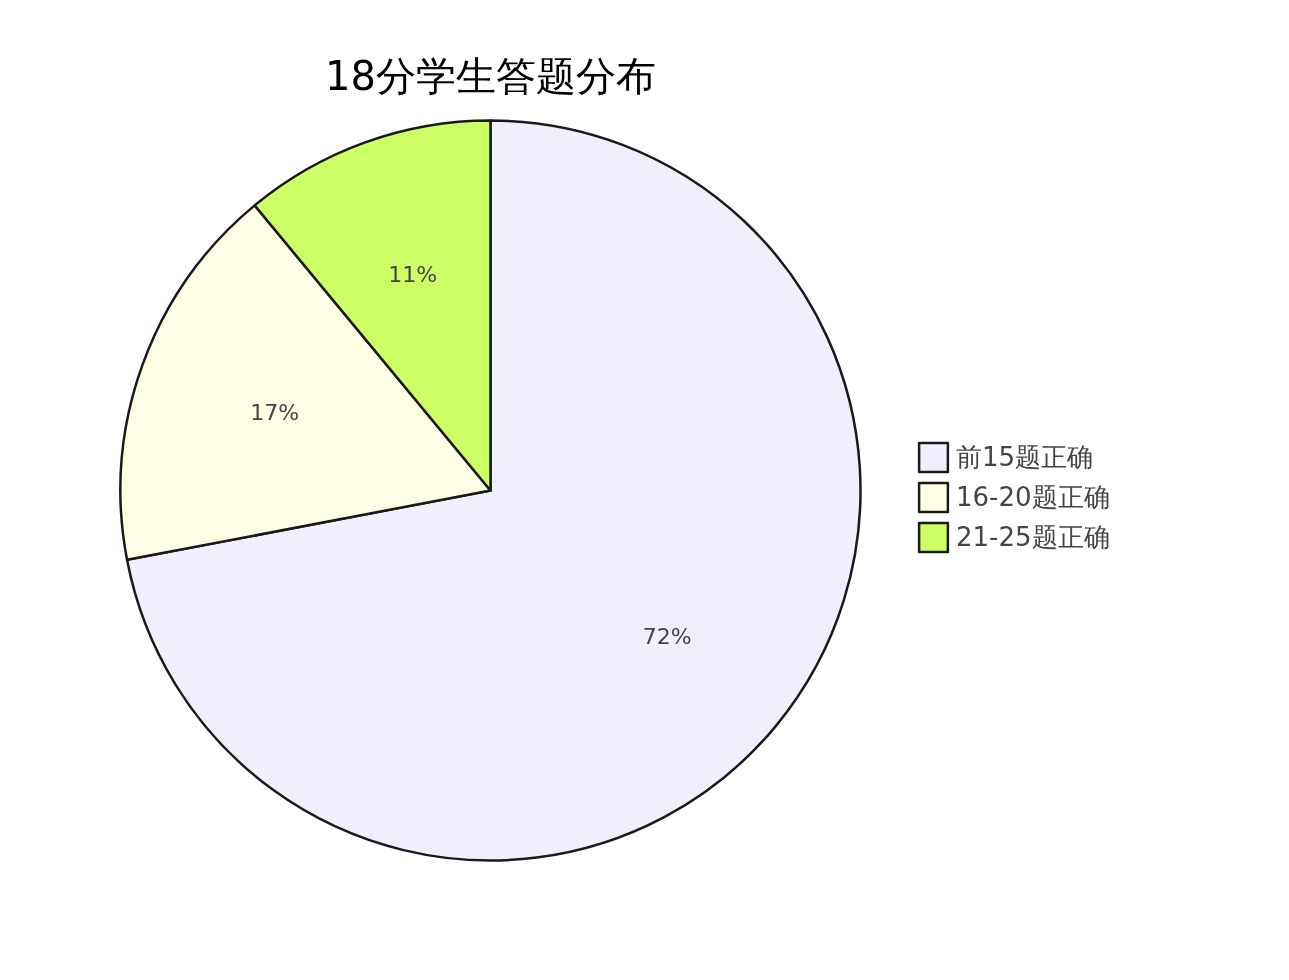 This screenshot has height=980, width=1289. What do you see at coordinates (275, 413) in the screenshot?
I see `data-label: 17%` at bounding box center [275, 413].